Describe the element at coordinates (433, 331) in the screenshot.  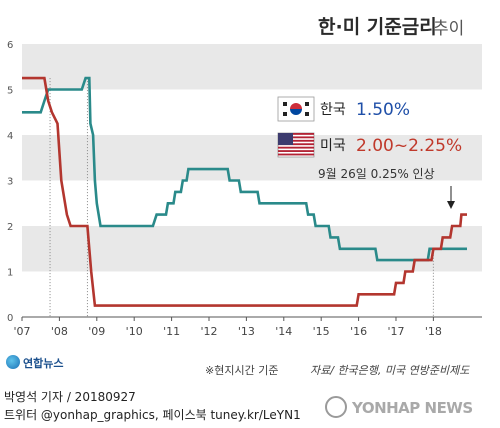
I see `x-tick-11: '18` at that location.